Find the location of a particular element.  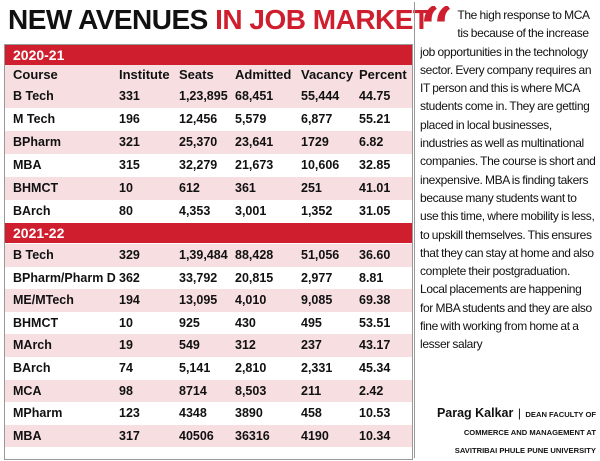

number-cell: 45.34 is located at coordinates (375, 368).